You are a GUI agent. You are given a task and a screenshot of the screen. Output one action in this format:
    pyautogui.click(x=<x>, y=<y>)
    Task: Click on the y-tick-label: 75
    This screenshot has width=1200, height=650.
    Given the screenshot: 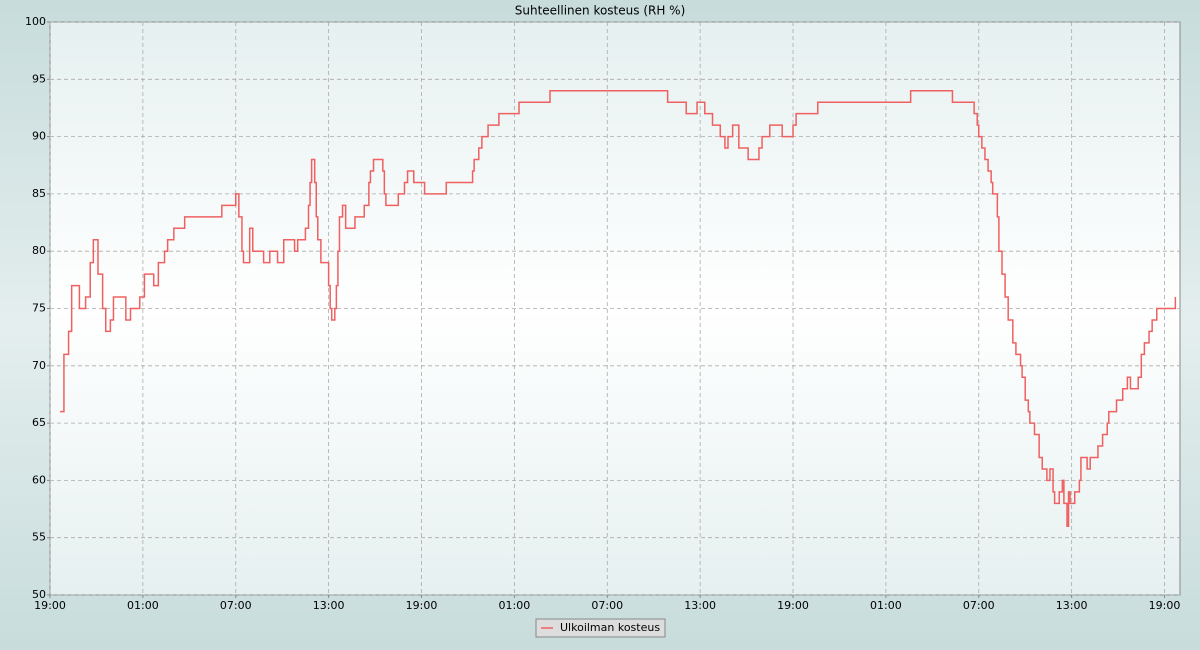 What is the action you would take?
    pyautogui.click(x=39, y=308)
    